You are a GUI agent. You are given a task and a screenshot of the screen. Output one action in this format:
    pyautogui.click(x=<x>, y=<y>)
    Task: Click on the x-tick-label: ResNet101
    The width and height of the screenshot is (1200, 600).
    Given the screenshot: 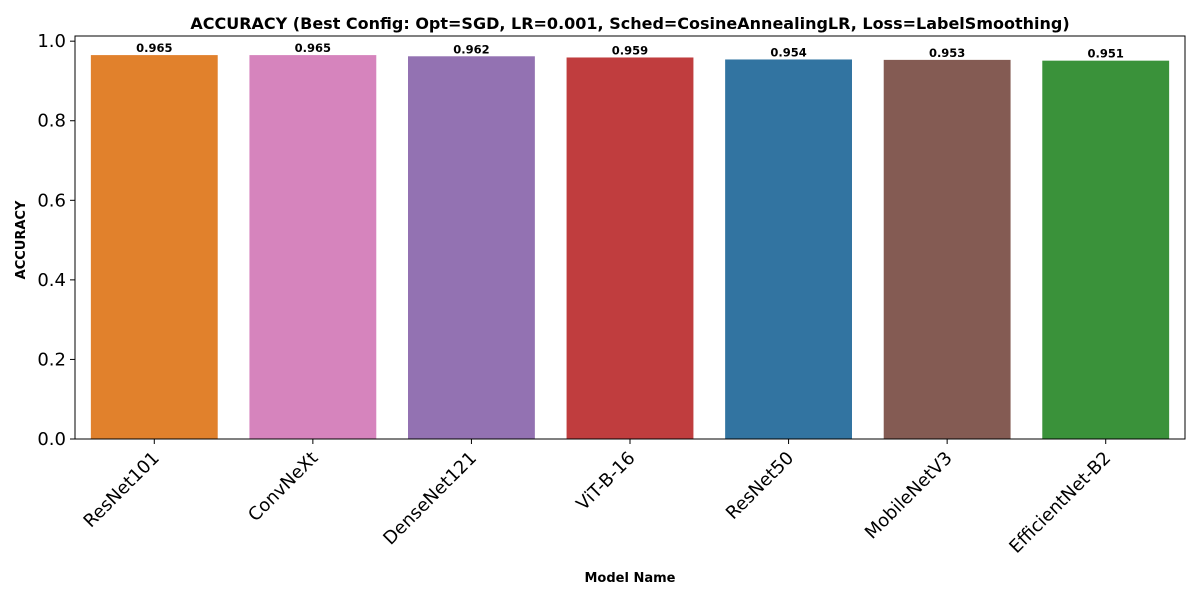 What is the action you would take?
    pyautogui.click(x=122, y=490)
    